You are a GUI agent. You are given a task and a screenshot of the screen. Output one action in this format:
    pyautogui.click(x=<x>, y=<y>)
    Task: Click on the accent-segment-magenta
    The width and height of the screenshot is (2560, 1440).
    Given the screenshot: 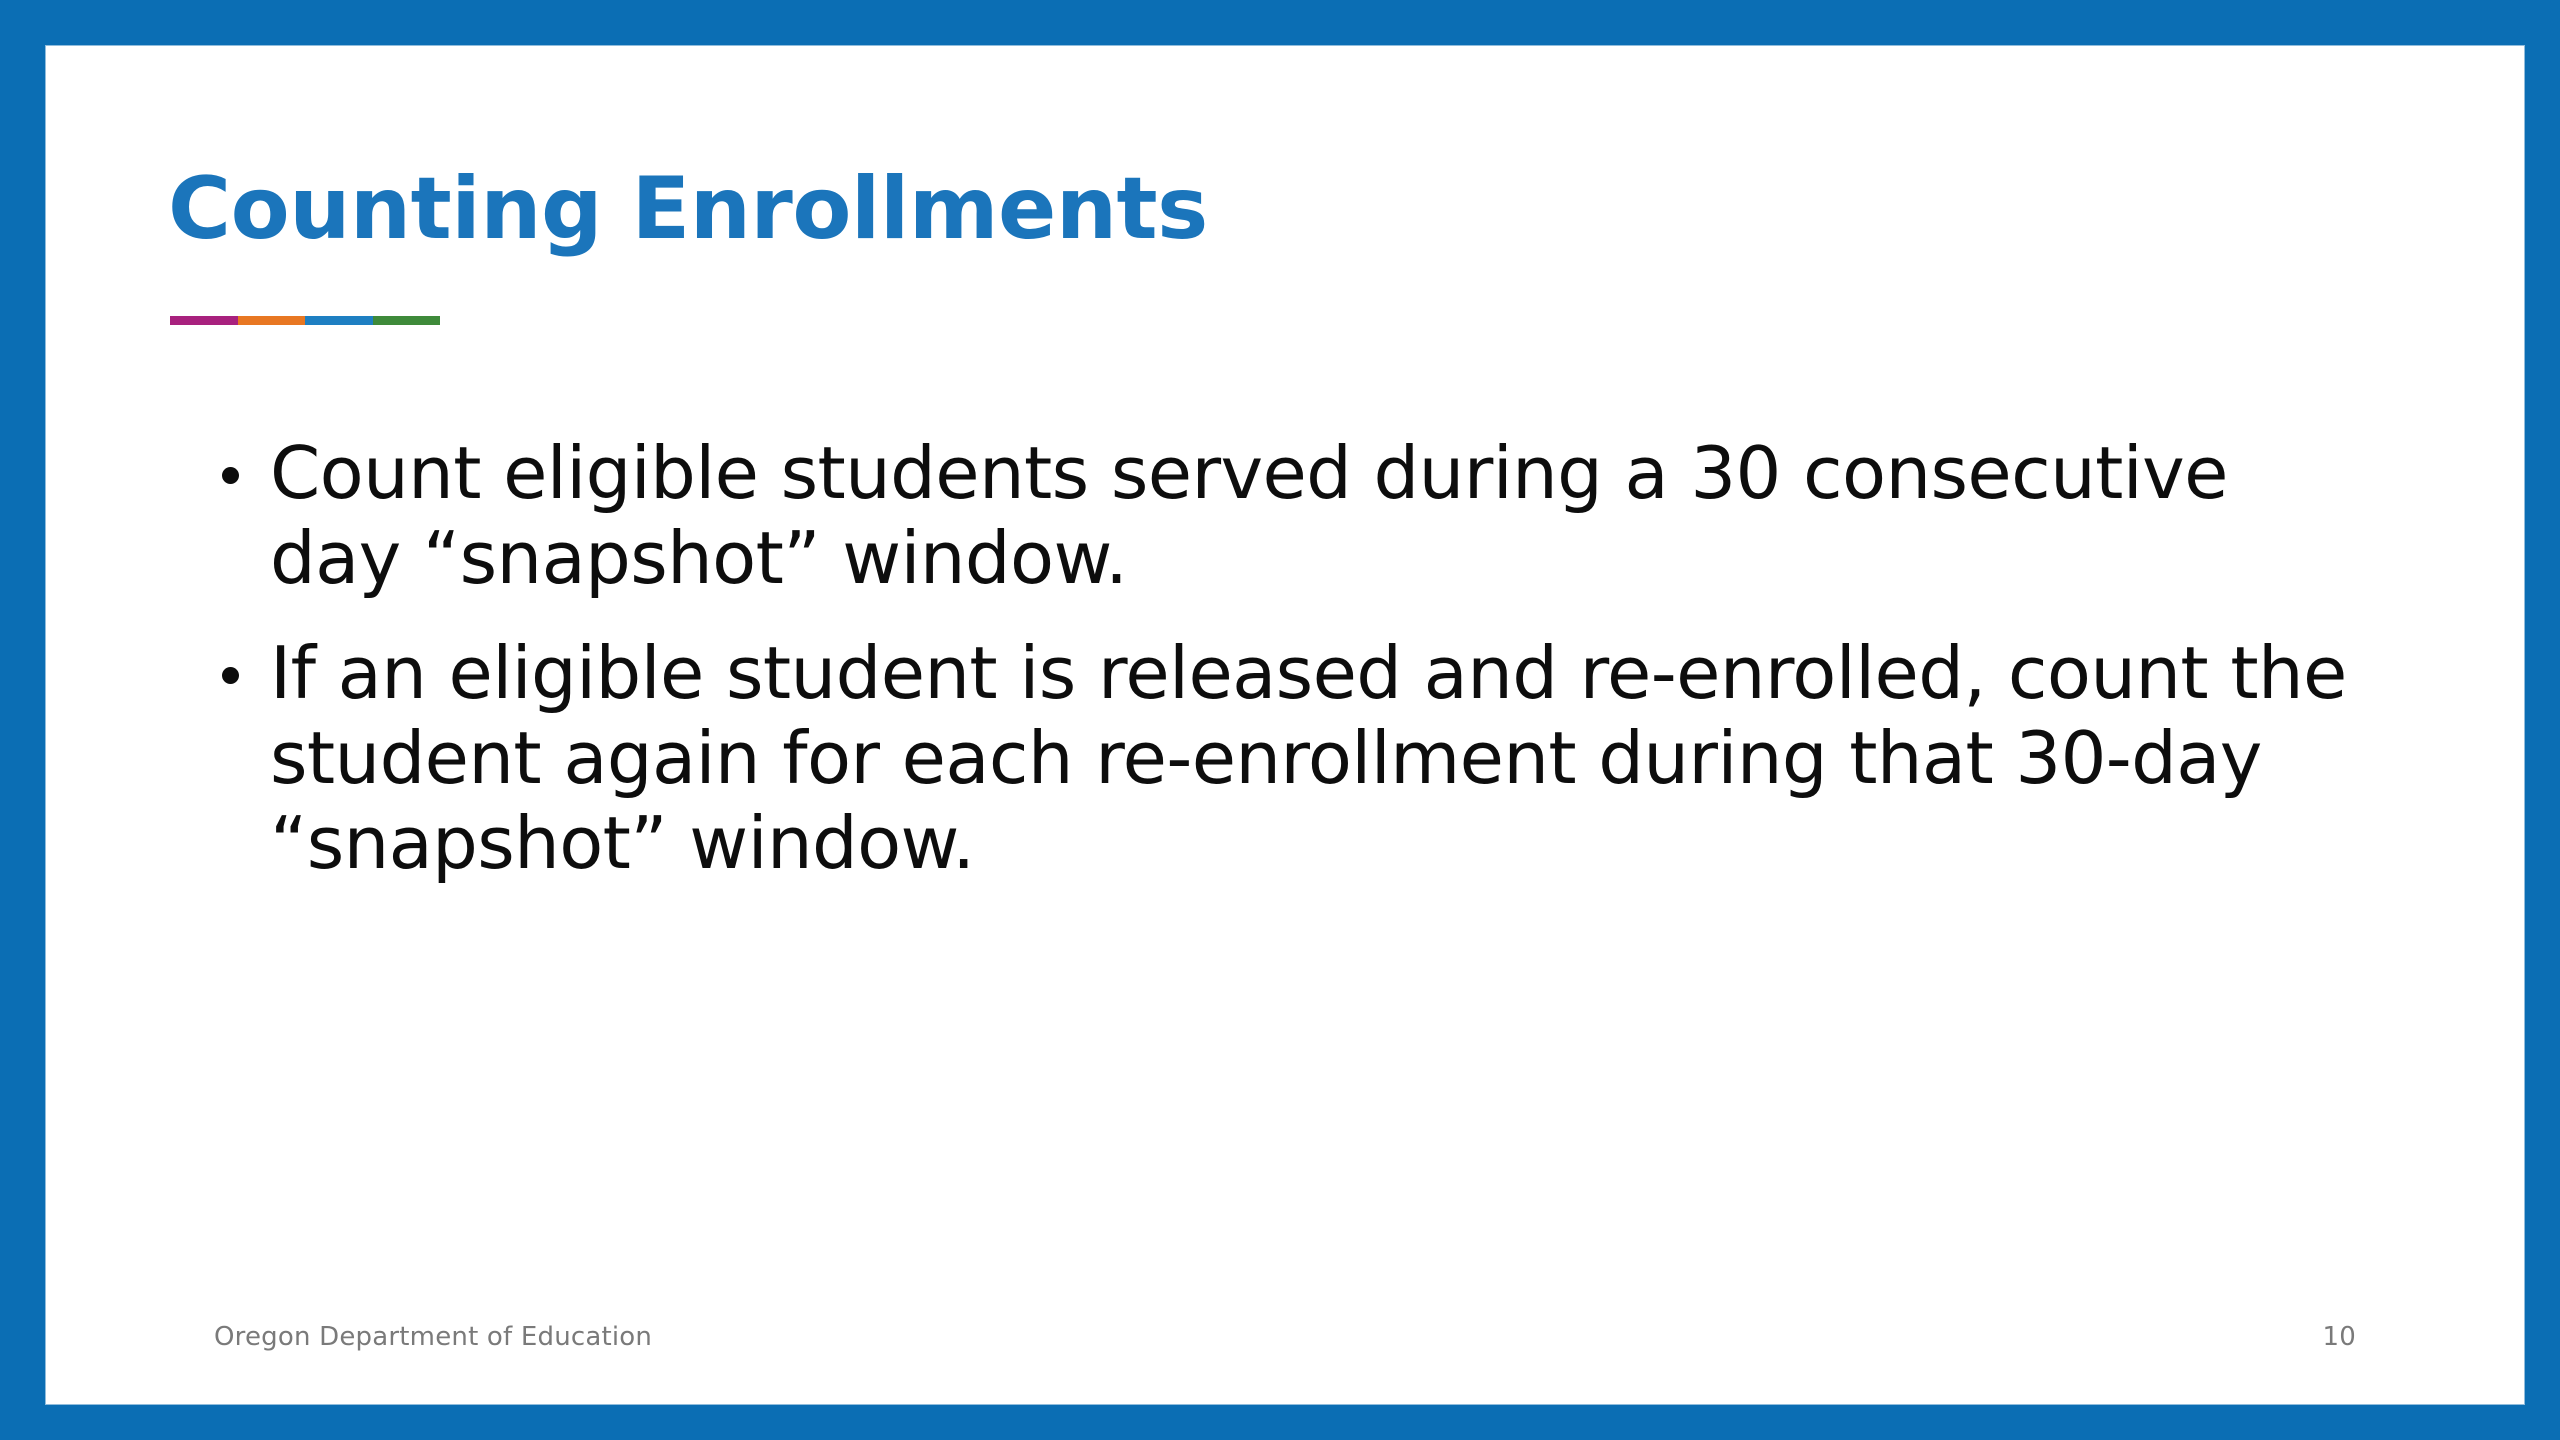 What is the action you would take?
    pyautogui.click(x=204, y=320)
    